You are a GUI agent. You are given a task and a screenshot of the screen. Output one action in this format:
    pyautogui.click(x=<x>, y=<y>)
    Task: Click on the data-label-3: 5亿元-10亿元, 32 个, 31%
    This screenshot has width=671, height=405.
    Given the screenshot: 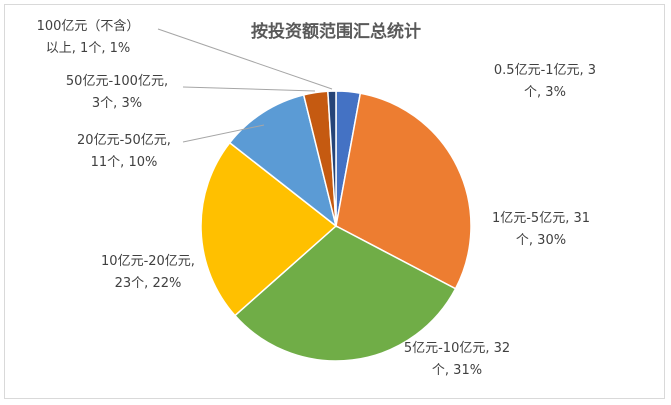 What is the action you would take?
    pyautogui.click(x=457, y=359)
    